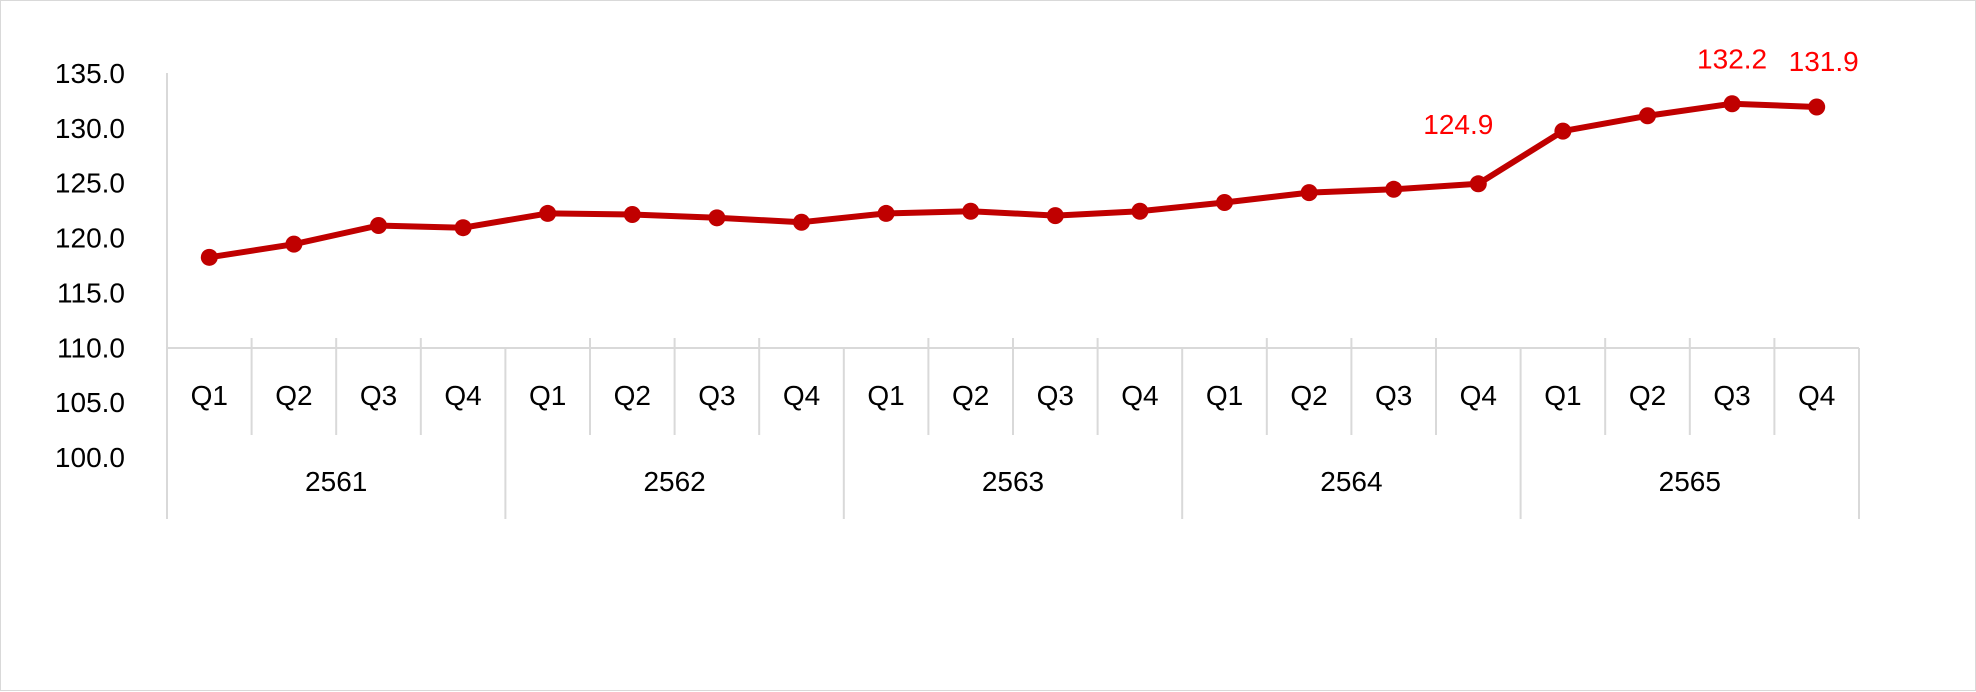 This screenshot has width=1976, height=692. What do you see at coordinates (1458, 124) in the screenshot?
I see `data-label: 124.9` at bounding box center [1458, 124].